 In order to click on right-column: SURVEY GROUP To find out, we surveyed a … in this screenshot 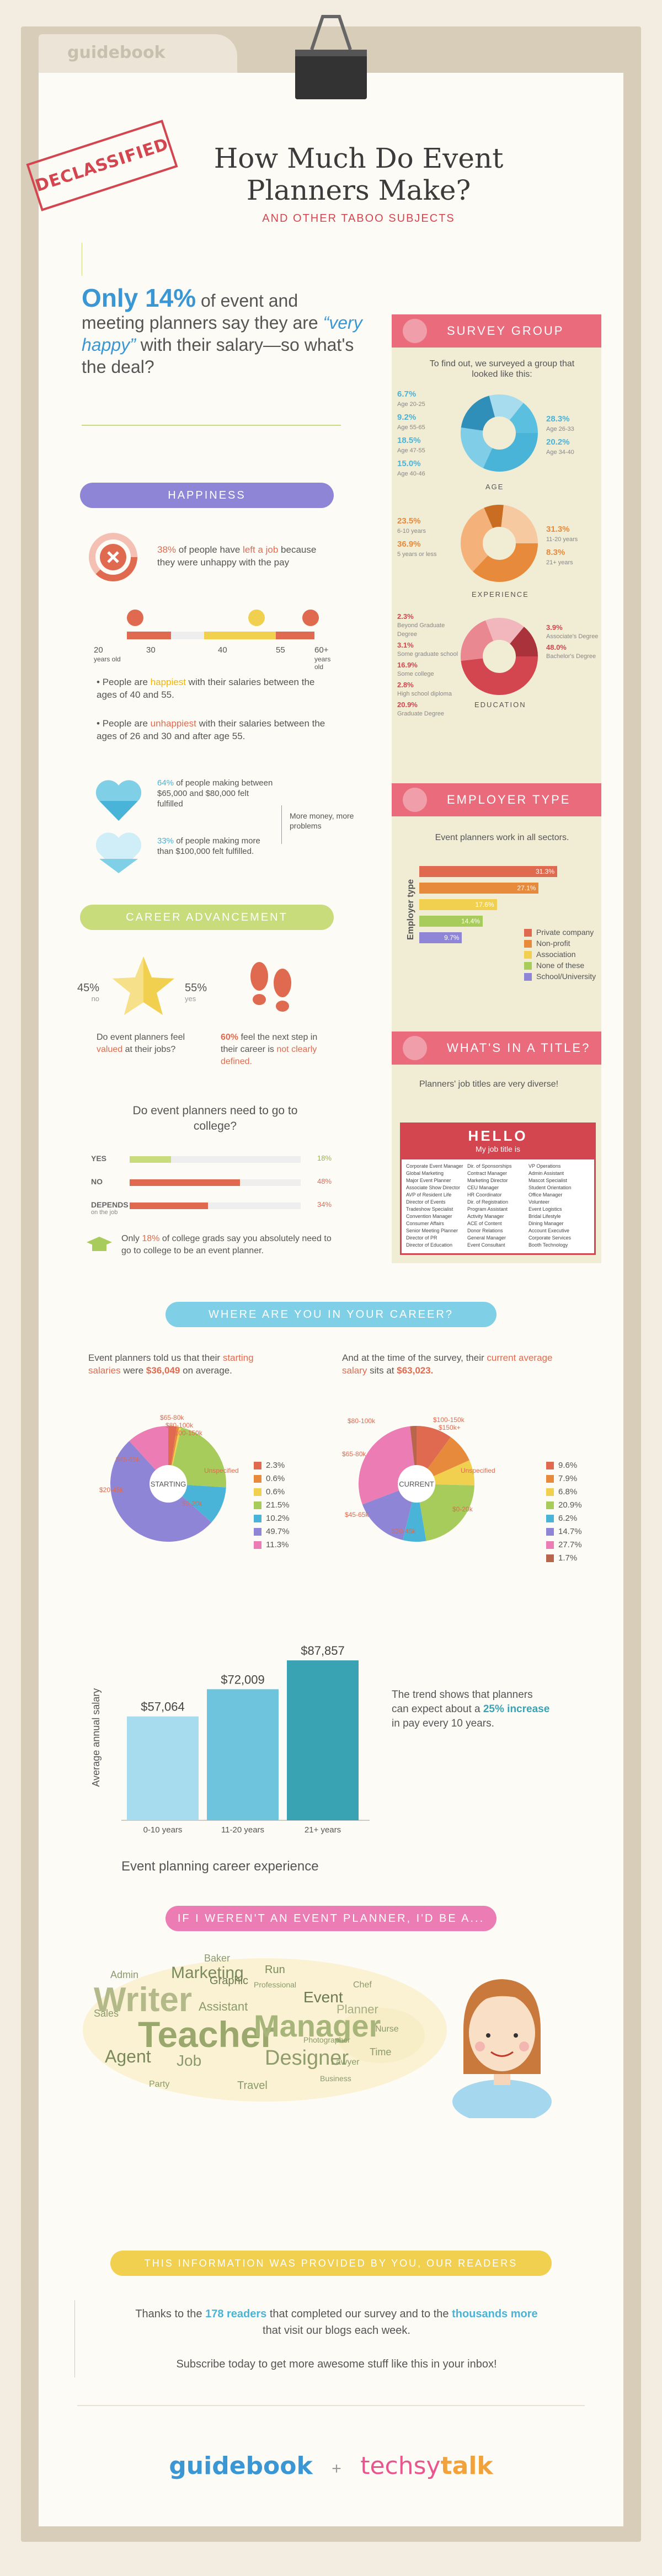, I will do `click(496, 788)`.